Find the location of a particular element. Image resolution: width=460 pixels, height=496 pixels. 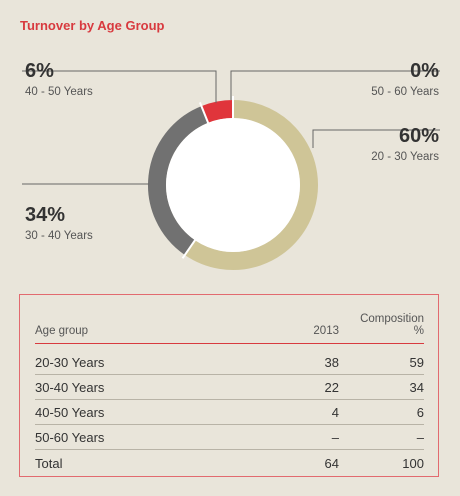

cell-group: 40-50 Years is located at coordinates (147, 412).